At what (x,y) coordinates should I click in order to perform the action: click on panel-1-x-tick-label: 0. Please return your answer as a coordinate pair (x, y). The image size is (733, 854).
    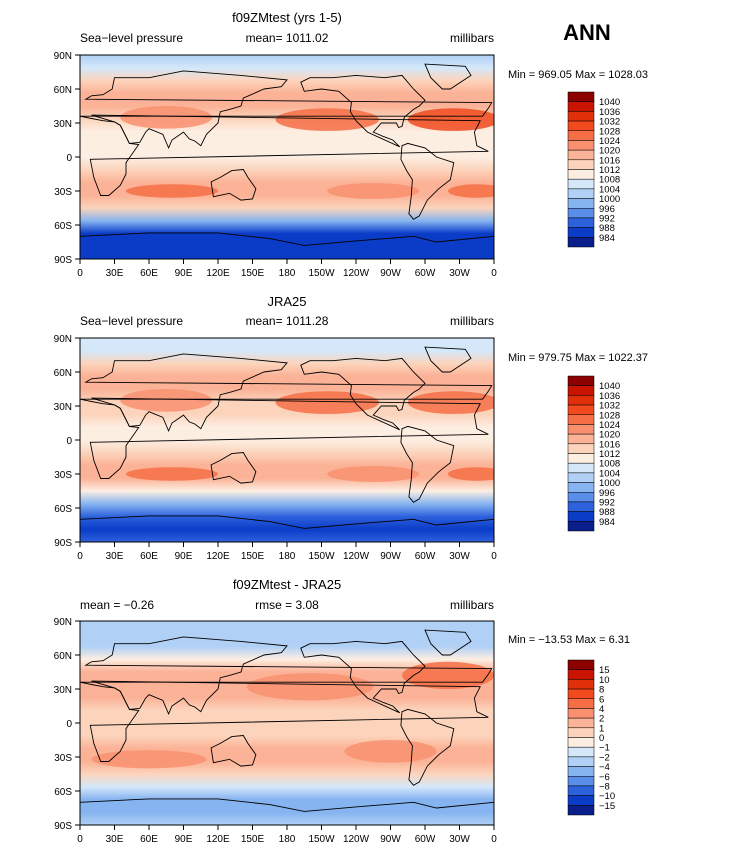
    Looking at the image, I should click on (80, 273).